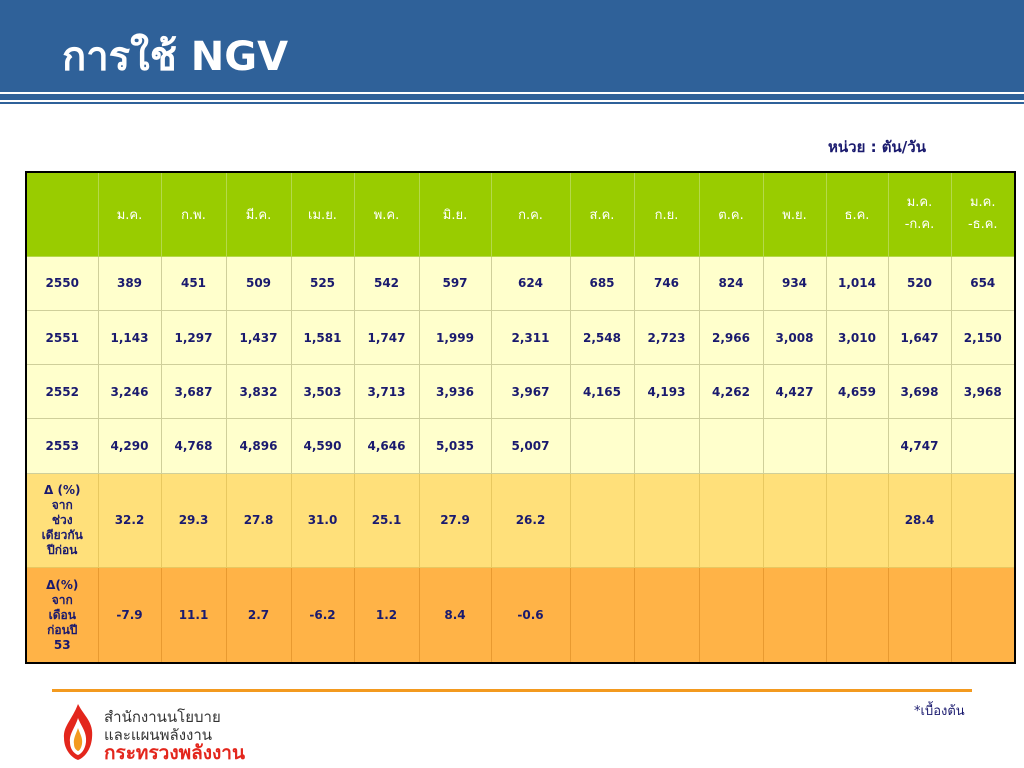 Image resolution: width=1024 pixels, height=768 pixels. I want to click on table-cell: 1,437, so click(258, 338).